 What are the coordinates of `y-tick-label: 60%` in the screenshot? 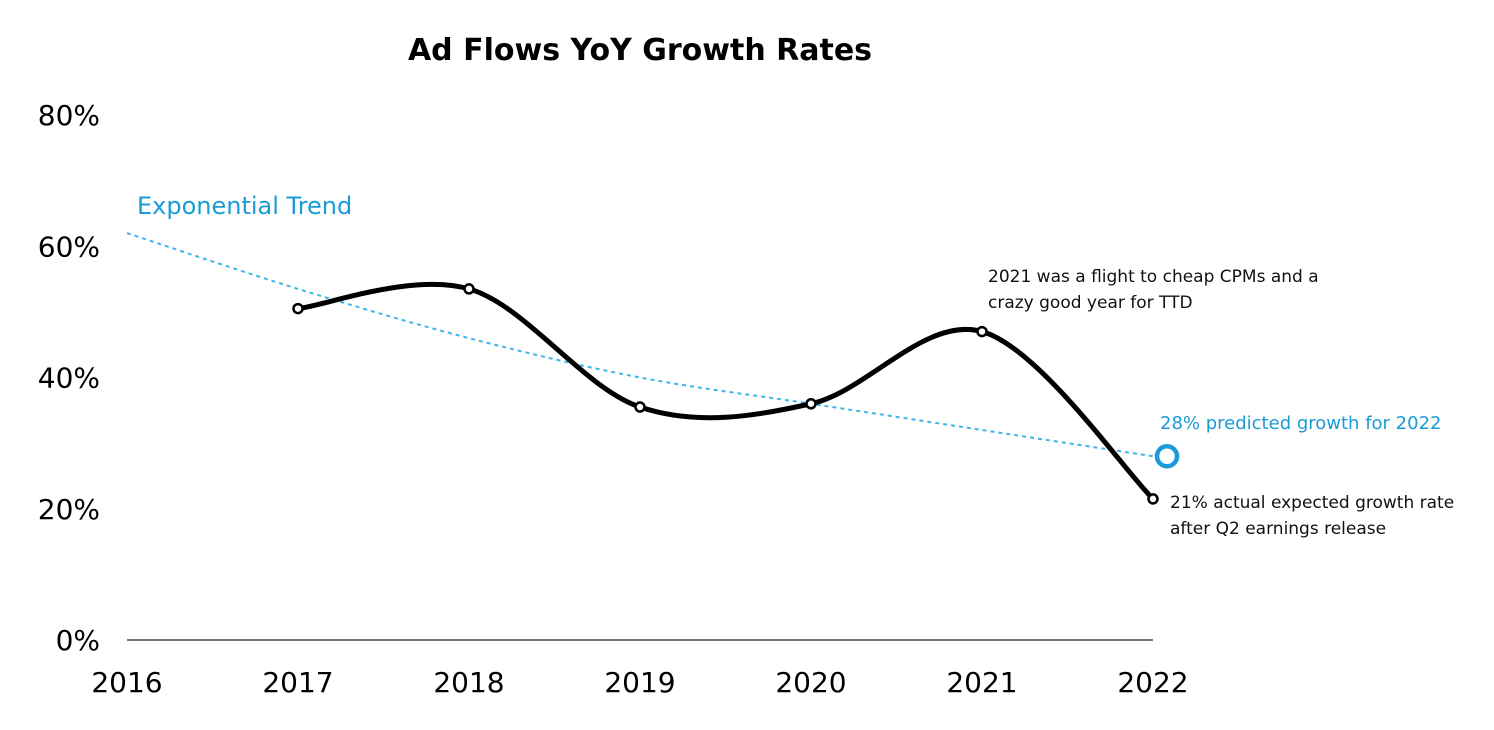 It's located at (69, 246).